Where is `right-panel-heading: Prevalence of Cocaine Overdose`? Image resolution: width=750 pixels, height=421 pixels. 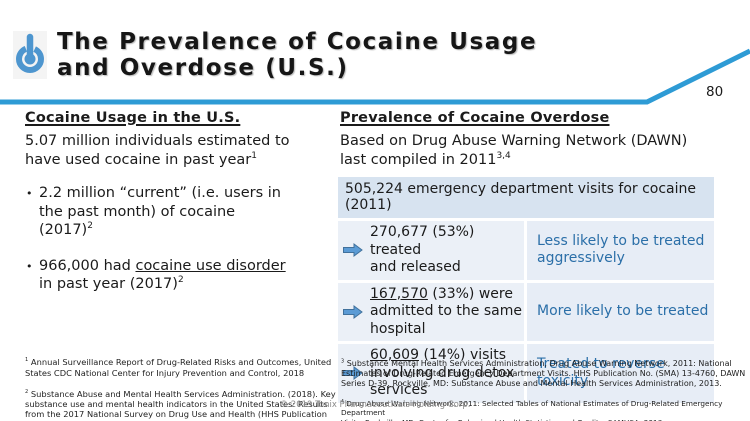
right-panel-heading: Prevalence of Cocaine Overdose is located at coordinates (475, 118).